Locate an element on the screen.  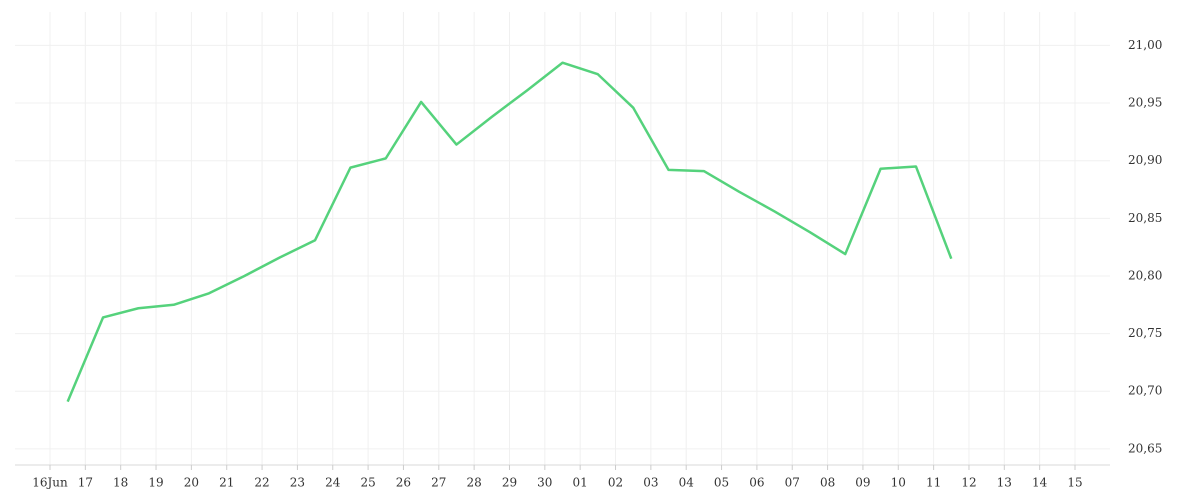
x-tick-label: 02 is located at coordinates (615, 483).